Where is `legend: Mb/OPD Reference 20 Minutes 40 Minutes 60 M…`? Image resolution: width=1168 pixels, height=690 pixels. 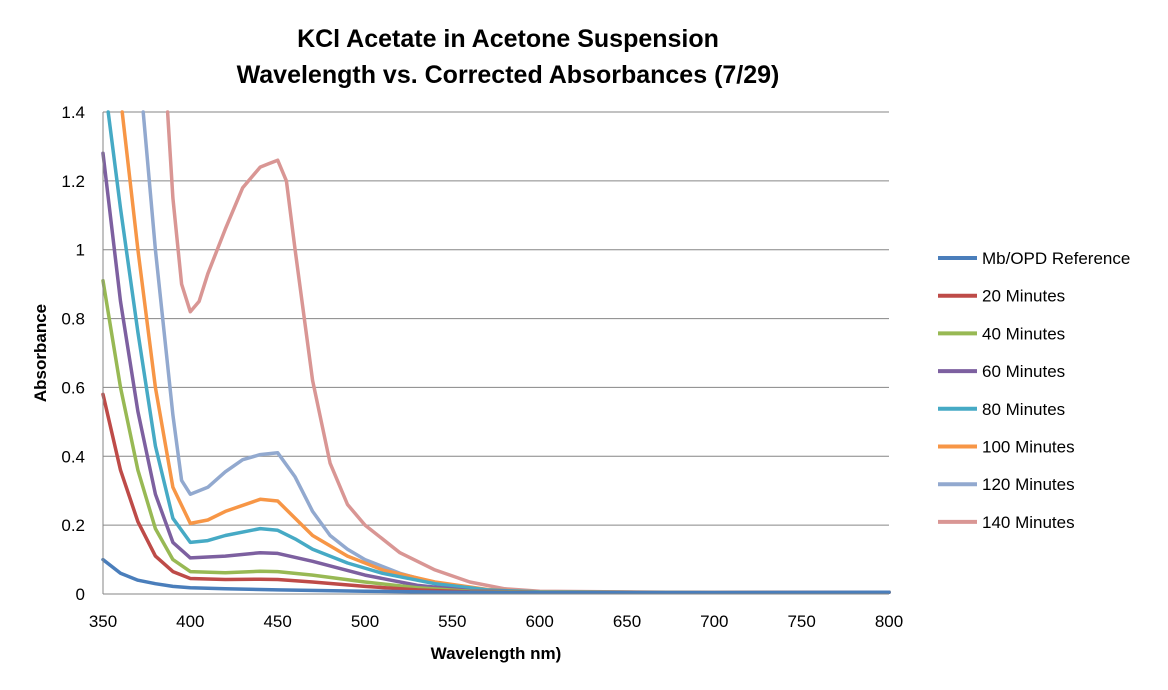 legend: Mb/OPD Reference 20 Minutes 40 Minutes 60 M… is located at coordinates (1034, 390).